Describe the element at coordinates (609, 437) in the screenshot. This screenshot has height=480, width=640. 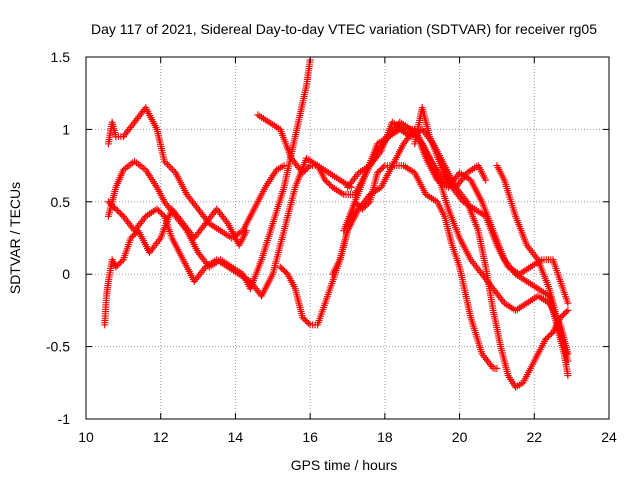
I see `x-tick-label: 24` at that location.